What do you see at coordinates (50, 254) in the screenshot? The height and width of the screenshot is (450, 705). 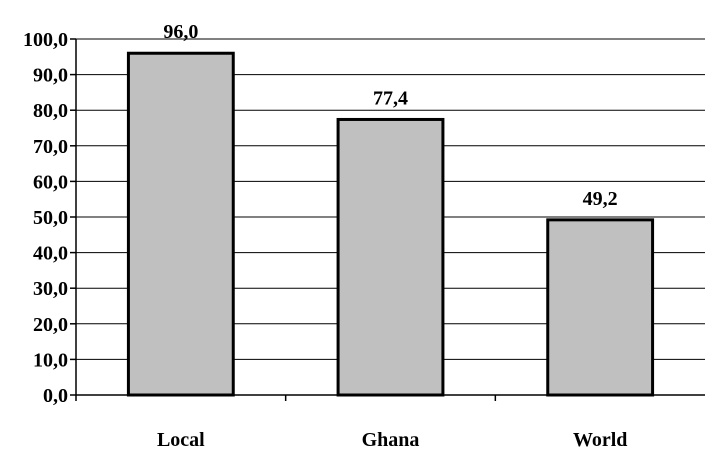 I see `y-tick-label: 40,0` at bounding box center [50, 254].